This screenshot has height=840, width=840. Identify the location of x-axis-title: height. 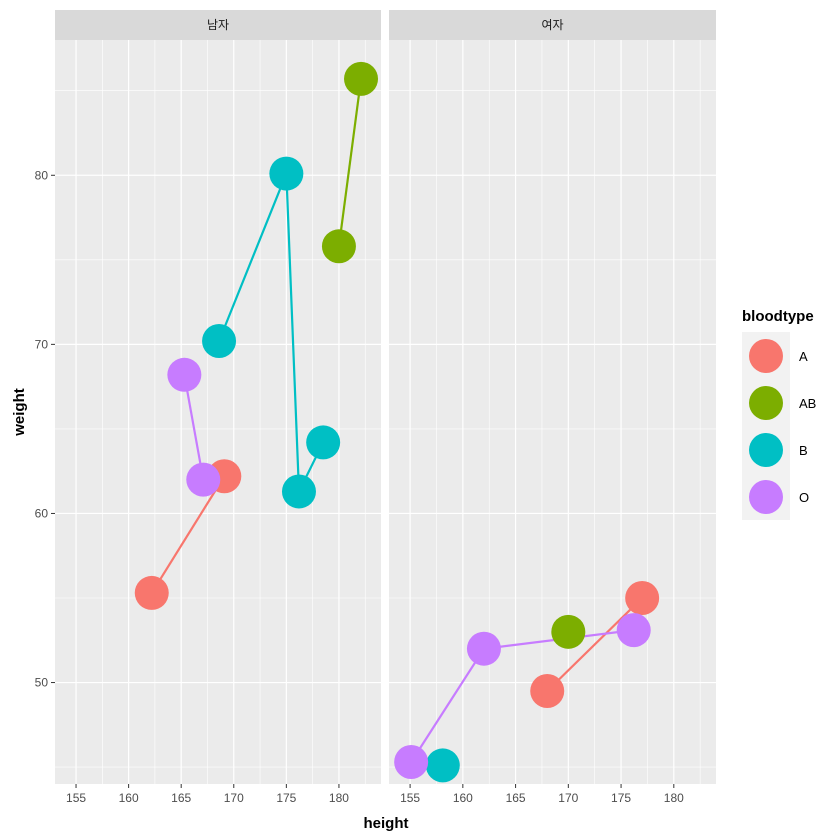
(386, 823).